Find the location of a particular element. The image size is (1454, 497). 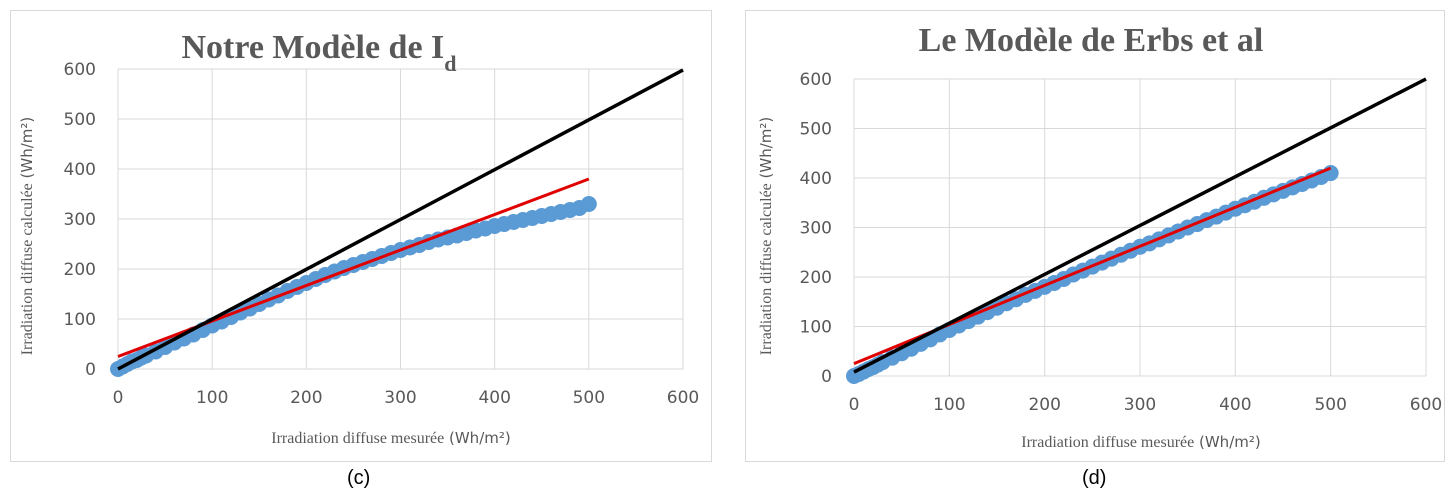

caption-d: (d) is located at coordinates (1094, 478).